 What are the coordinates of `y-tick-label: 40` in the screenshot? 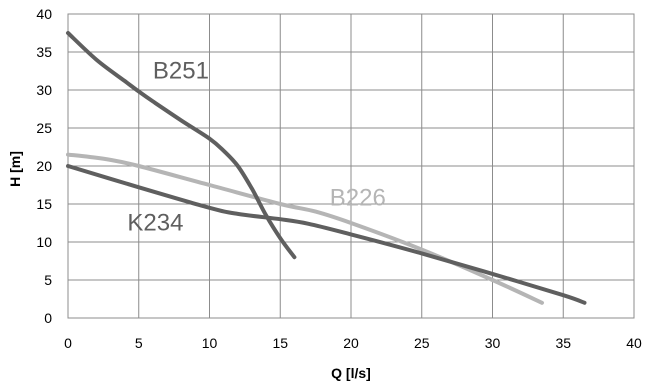 It's located at (44, 14).